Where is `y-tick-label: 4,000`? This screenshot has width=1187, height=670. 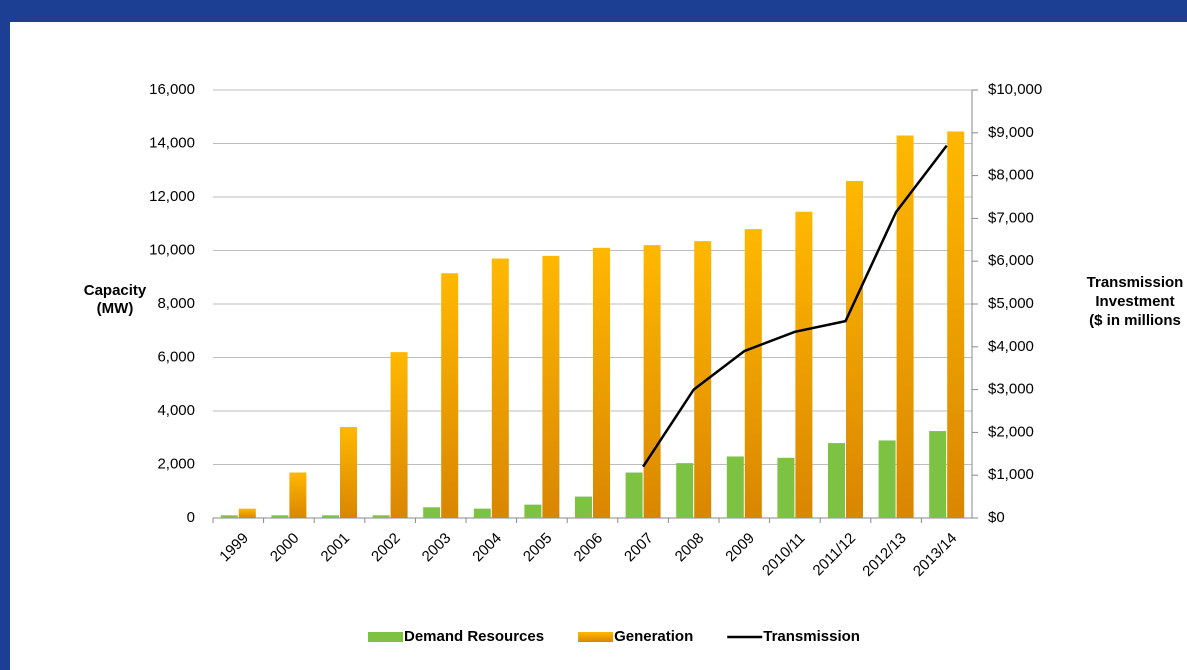
y-tick-label: 4,000 is located at coordinates (176, 410).